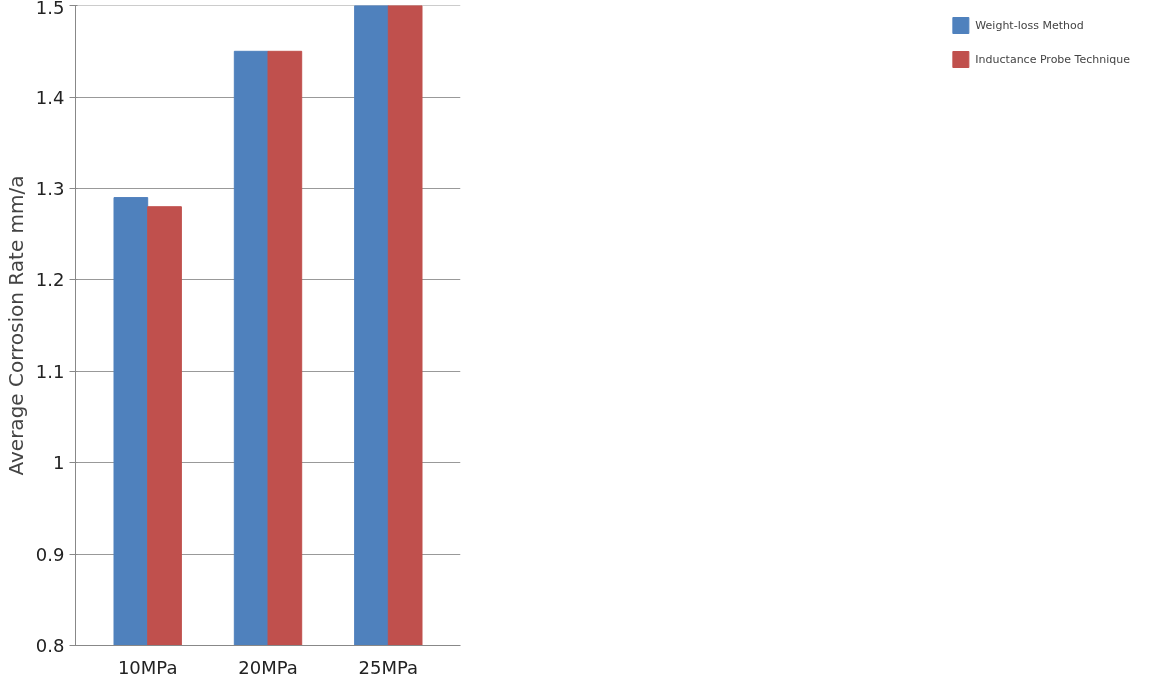 The height and width of the screenshot is (697, 1156). I want to click on y-tick-label: 0.9, so click(50, 554).